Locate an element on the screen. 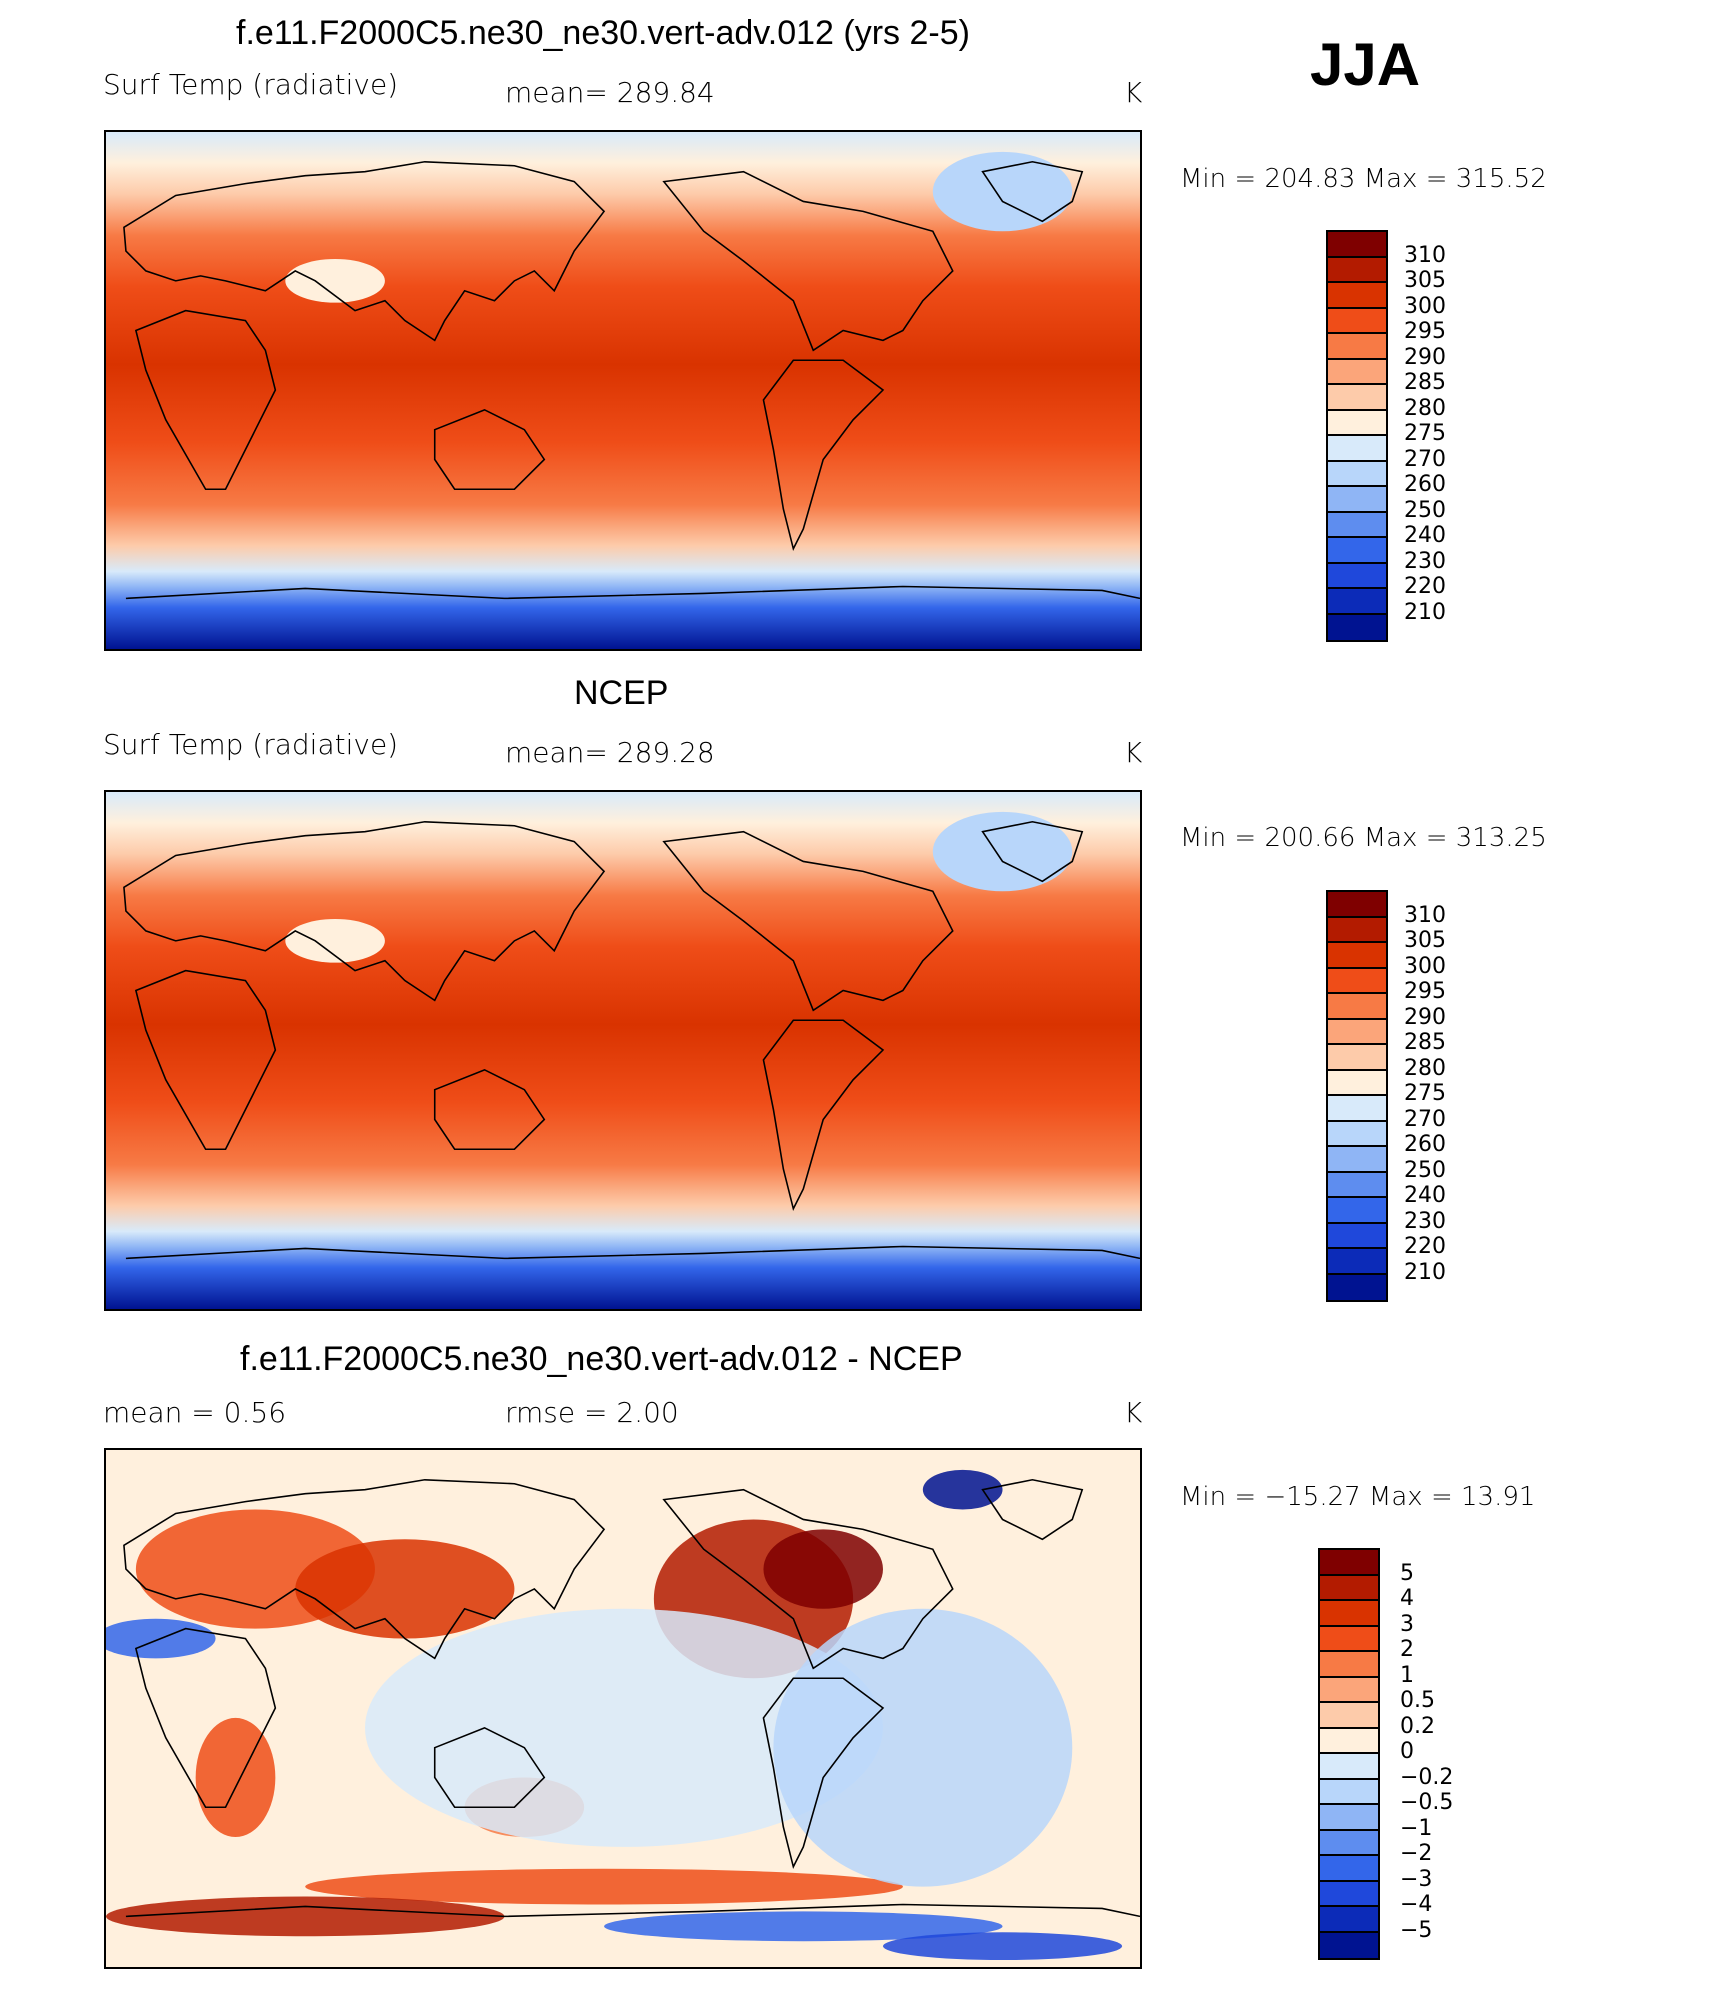 This screenshot has height=1991, width=1710. colorbar-tick-label: −0.2 is located at coordinates (1427, 1777).